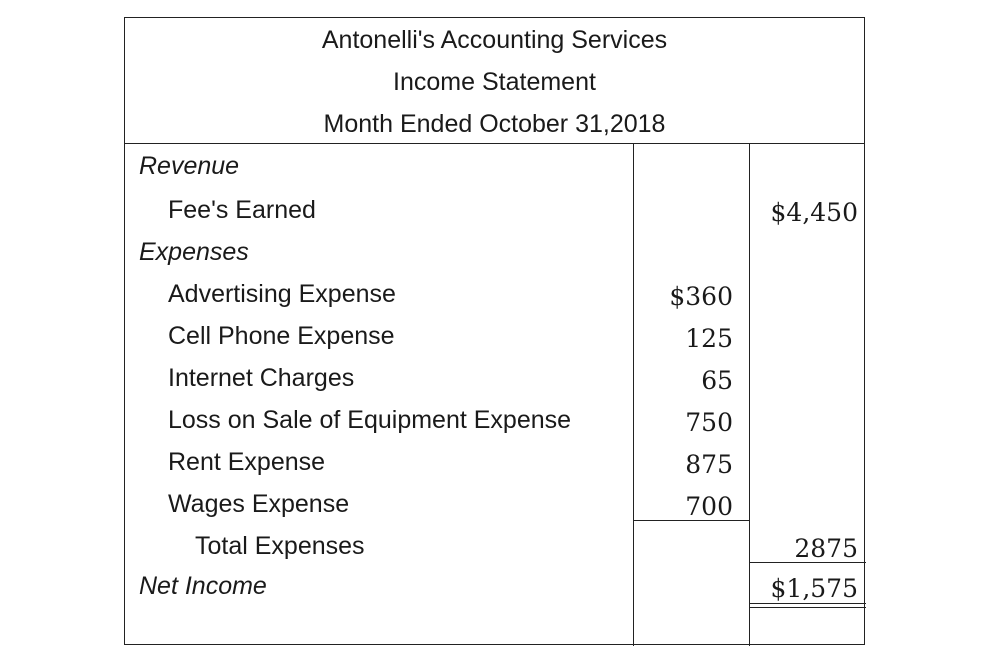 This screenshot has height=666, width=1000. I want to click on total-expenses-amount: 2875, so click(826, 548).